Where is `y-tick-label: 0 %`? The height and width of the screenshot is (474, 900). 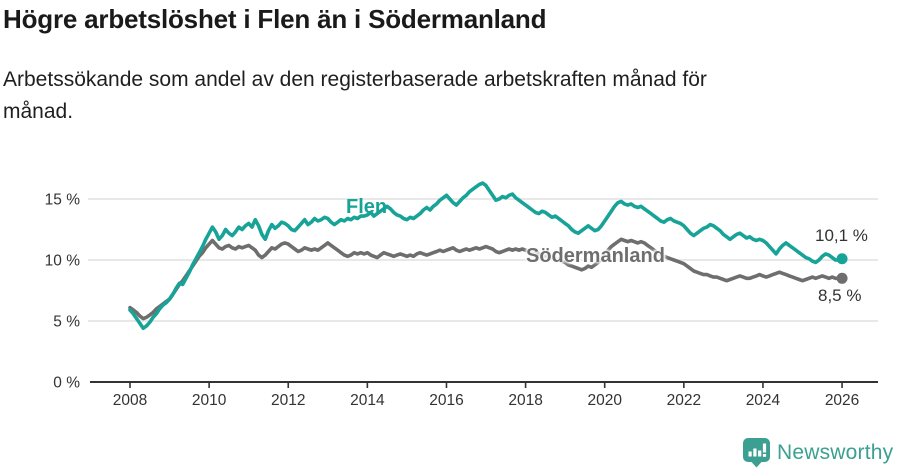
y-tick-label: 0 % is located at coordinates (66, 383).